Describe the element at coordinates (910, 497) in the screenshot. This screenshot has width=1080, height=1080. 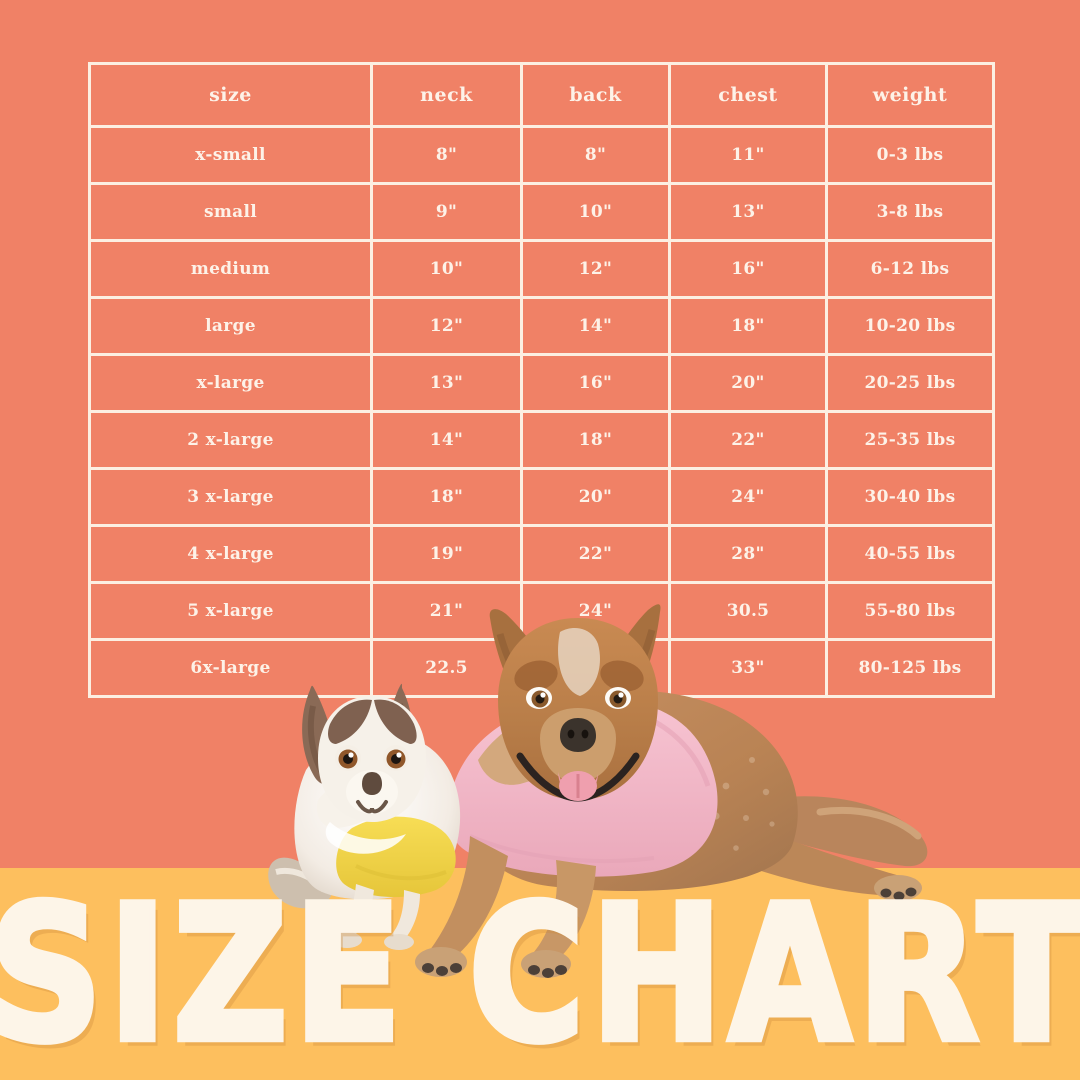
I see `cell-weight: 30-40 lbs` at that location.